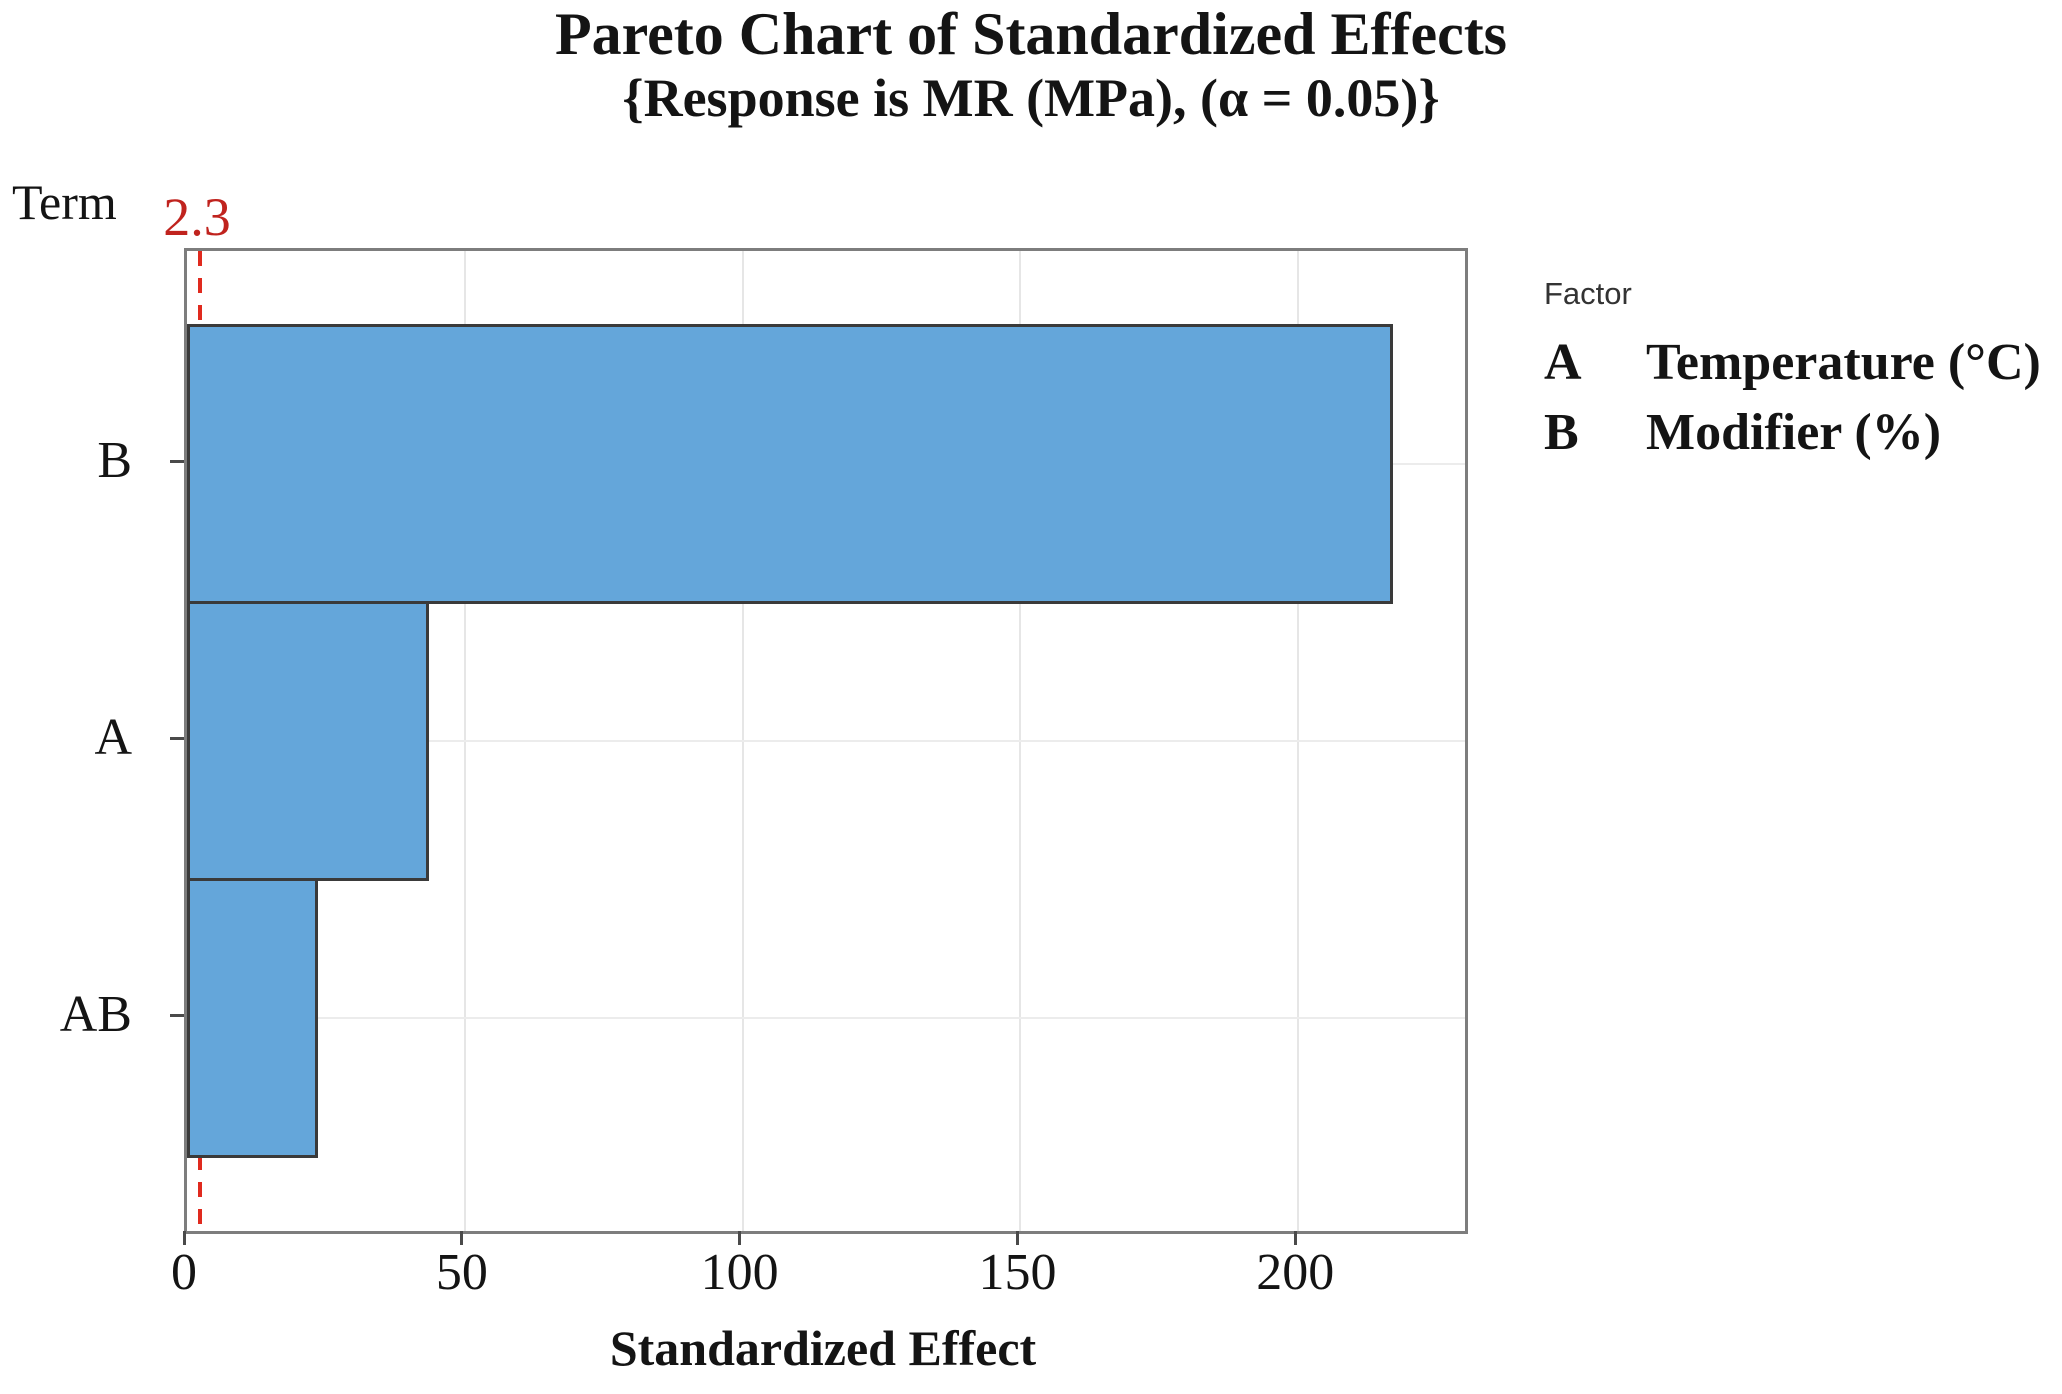  Describe the element at coordinates (1843, 362) in the screenshot. I see `legend-entry-label: Temperature (°C)` at that location.